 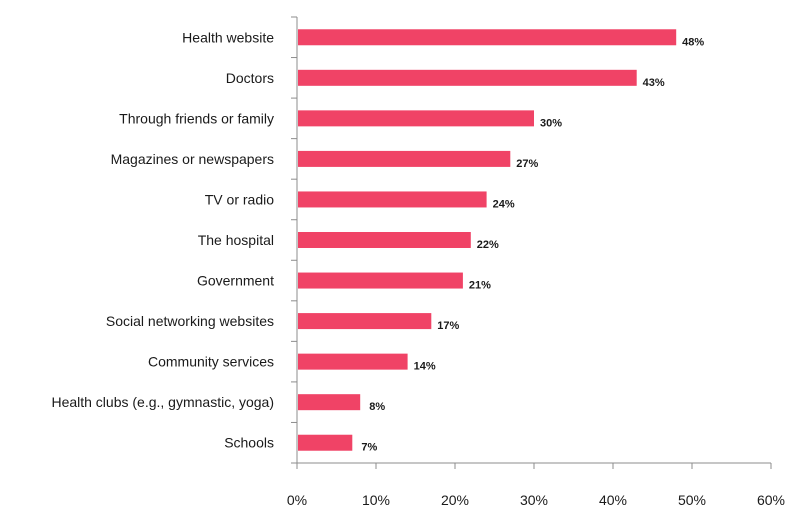 What do you see at coordinates (534, 500) in the screenshot?
I see `x-tick-label: 30%` at bounding box center [534, 500].